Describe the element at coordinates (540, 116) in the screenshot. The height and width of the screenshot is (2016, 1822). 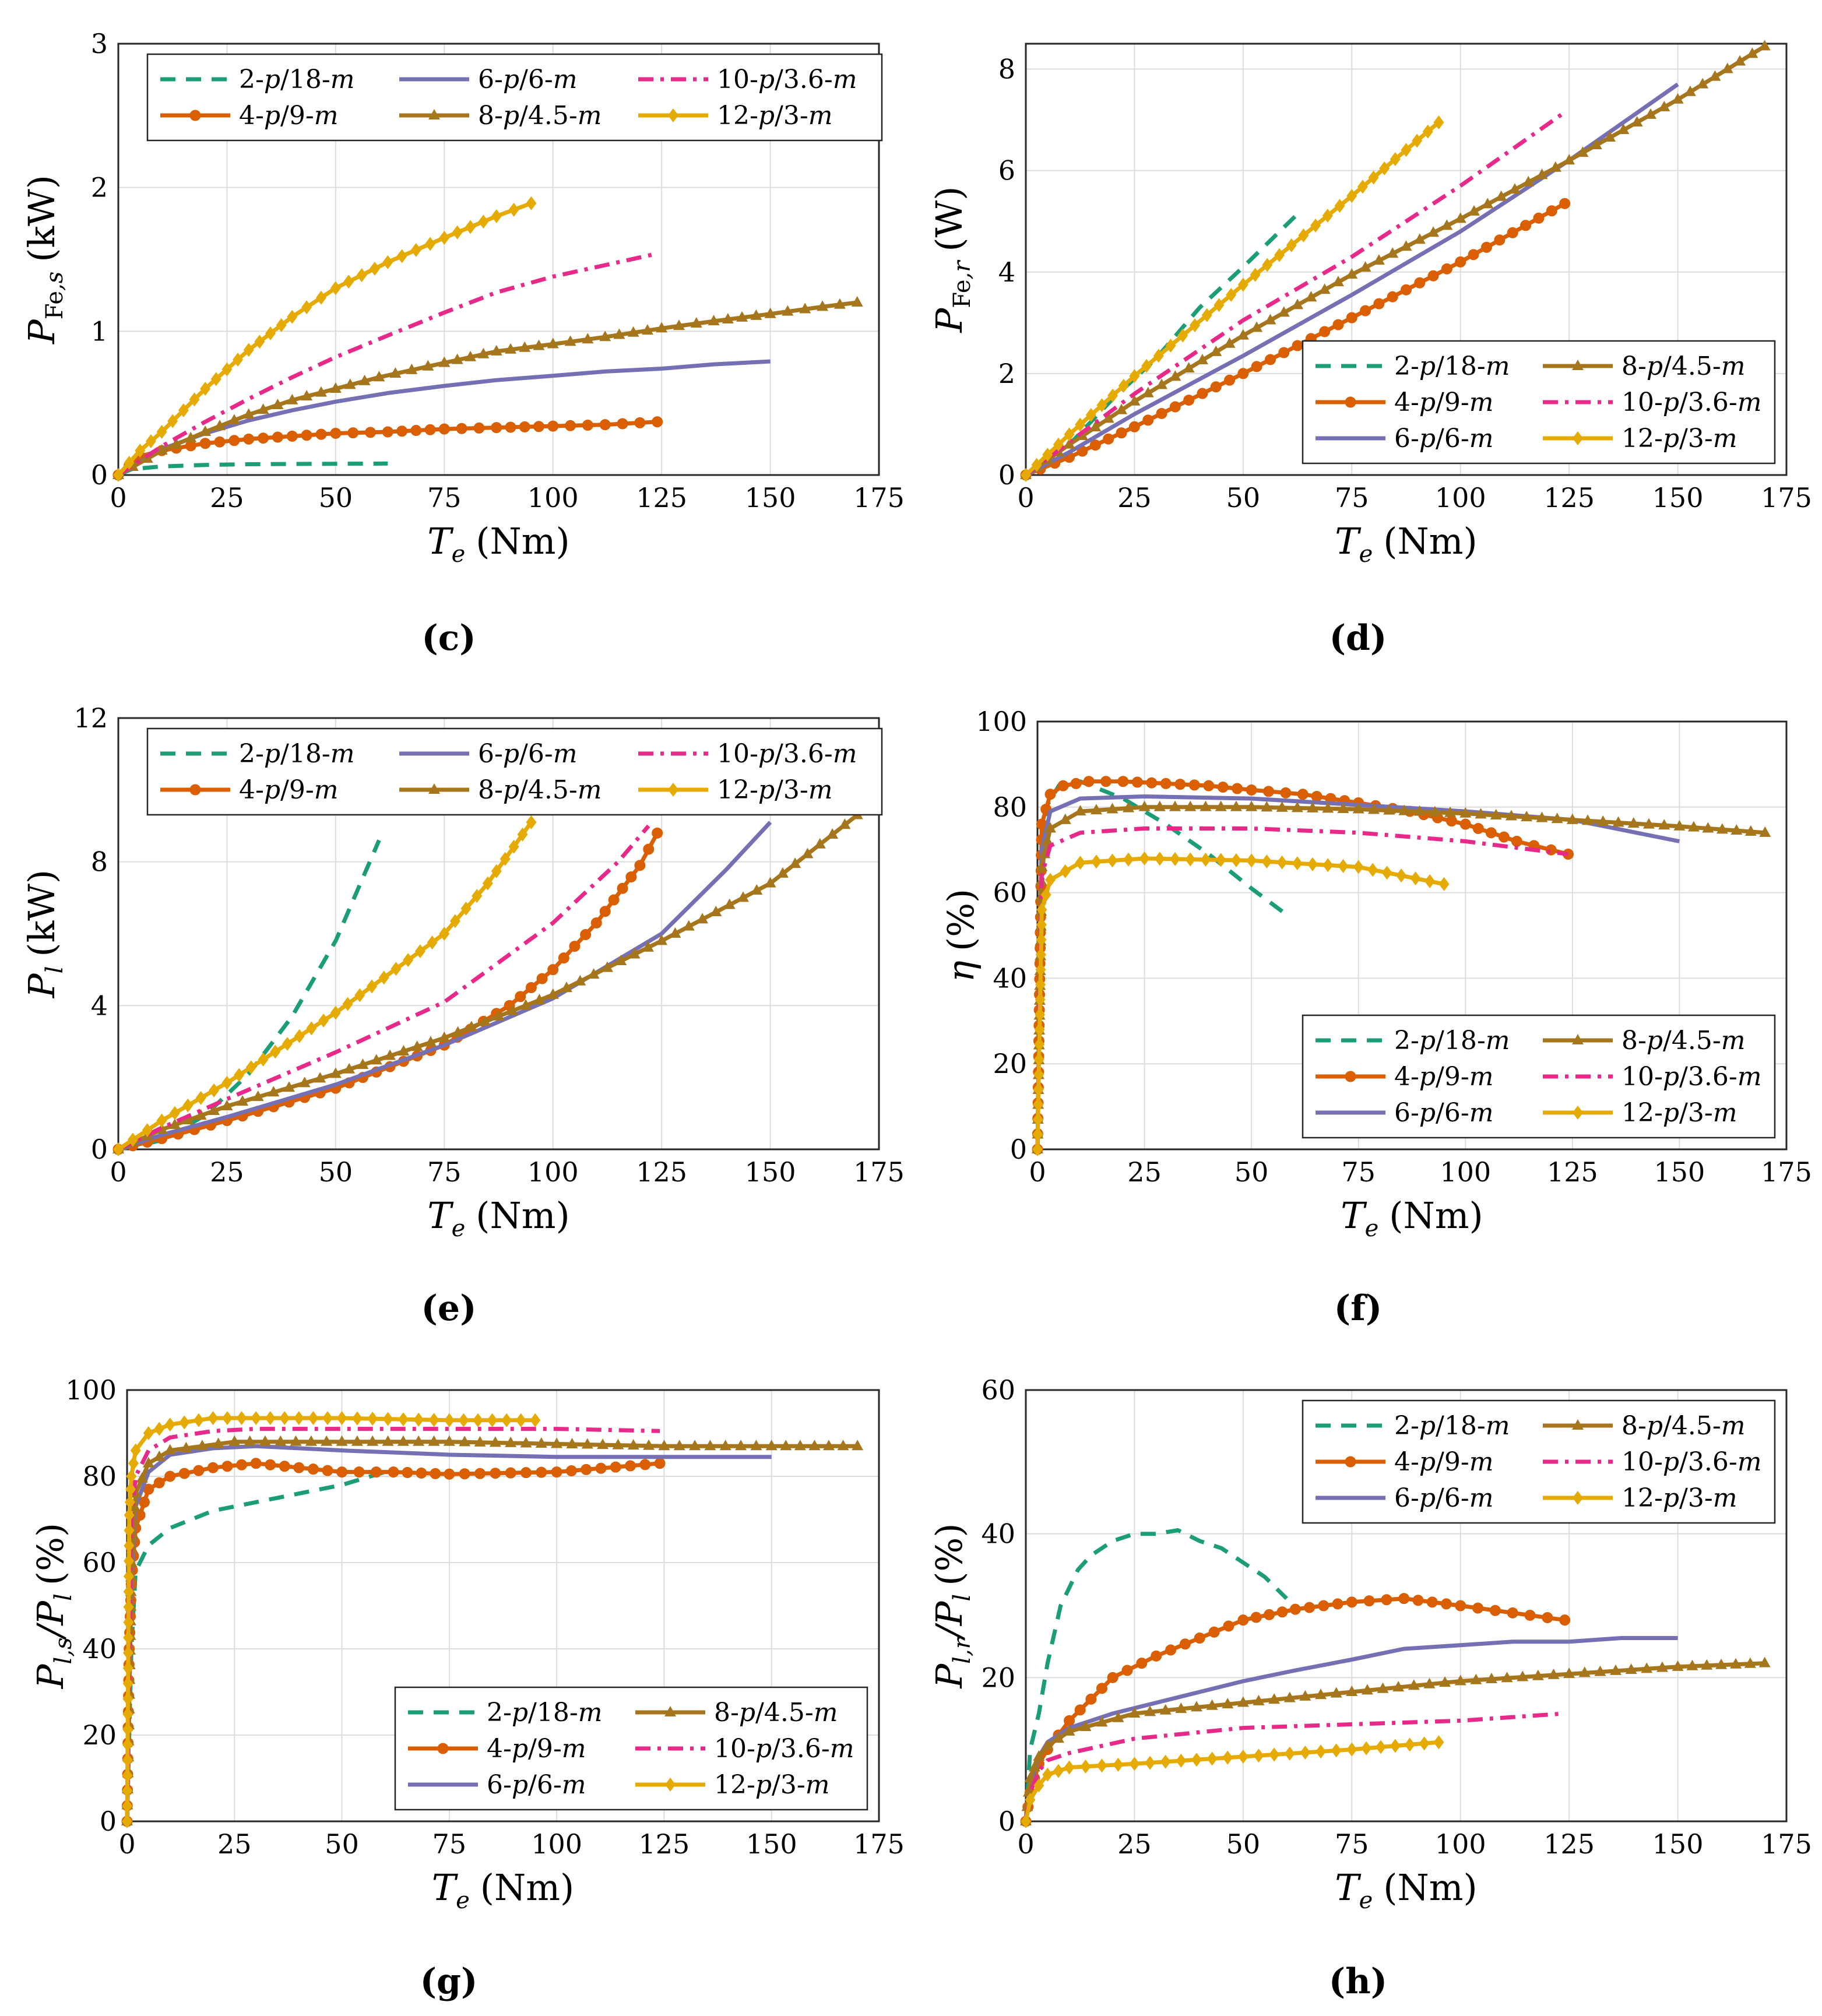
I see `legend-label: 8-p/4.5-m` at that location.